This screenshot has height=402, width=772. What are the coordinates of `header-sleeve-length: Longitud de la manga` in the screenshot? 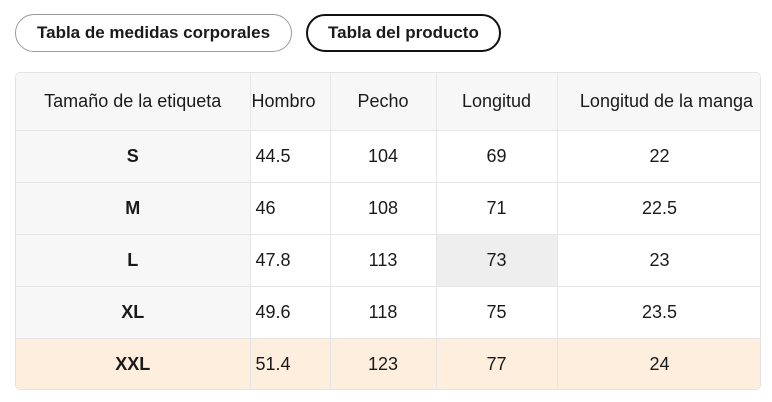 It's located at (658, 102).